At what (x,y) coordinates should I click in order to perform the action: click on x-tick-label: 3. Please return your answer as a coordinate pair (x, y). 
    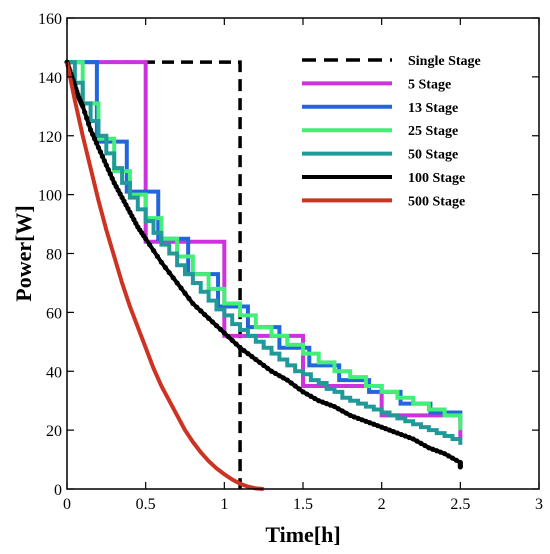
    Looking at the image, I should click on (539, 504).